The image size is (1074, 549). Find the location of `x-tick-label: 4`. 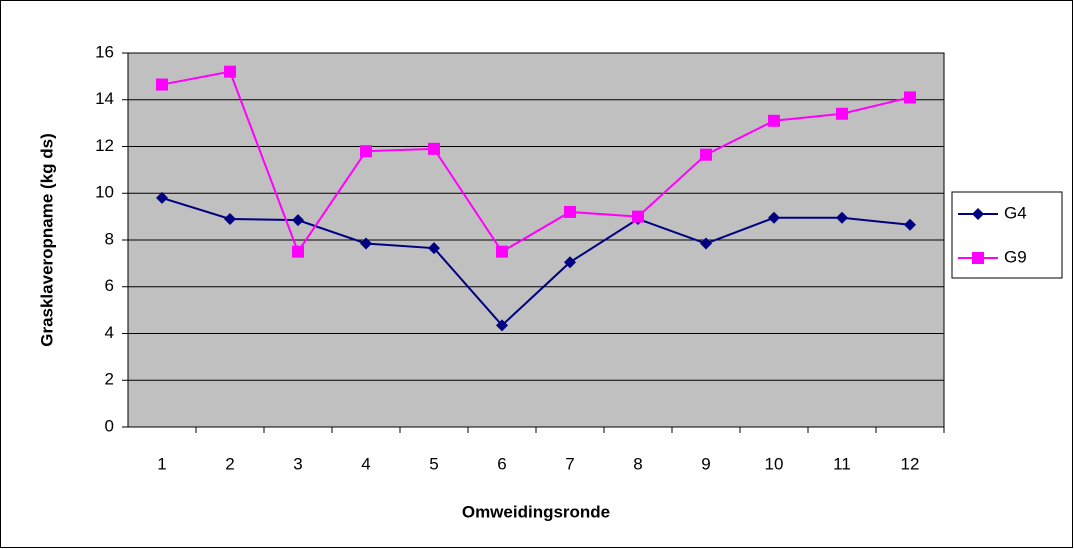

x-tick-label: 4 is located at coordinates (365, 463).